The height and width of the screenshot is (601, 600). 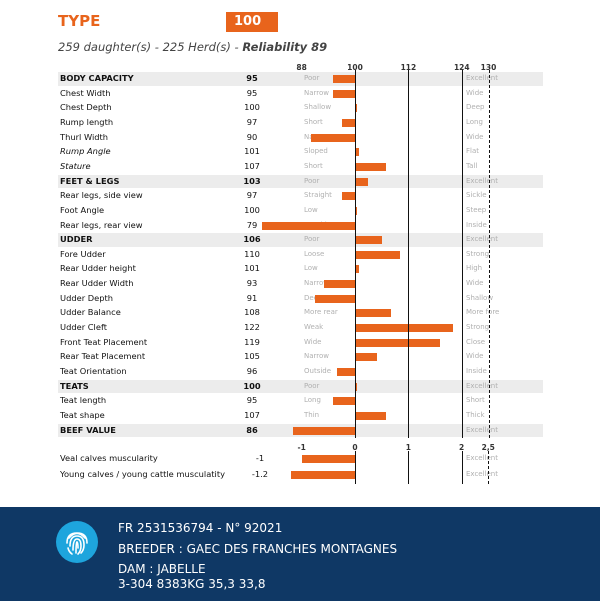 What do you see at coordinates (85, 92) in the screenshot?
I see `trait-label: Chest Width` at bounding box center [85, 92].